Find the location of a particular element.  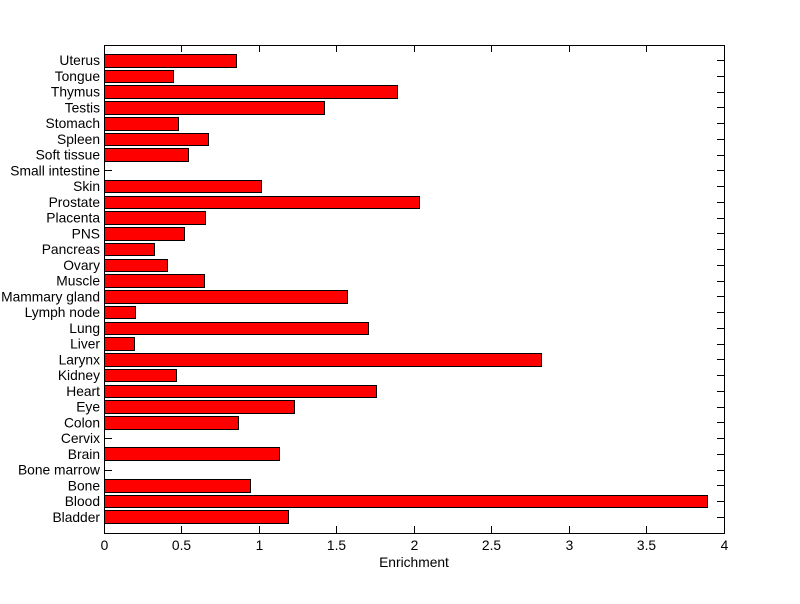

svg-text: Small intestine is located at coordinates (55, 170).